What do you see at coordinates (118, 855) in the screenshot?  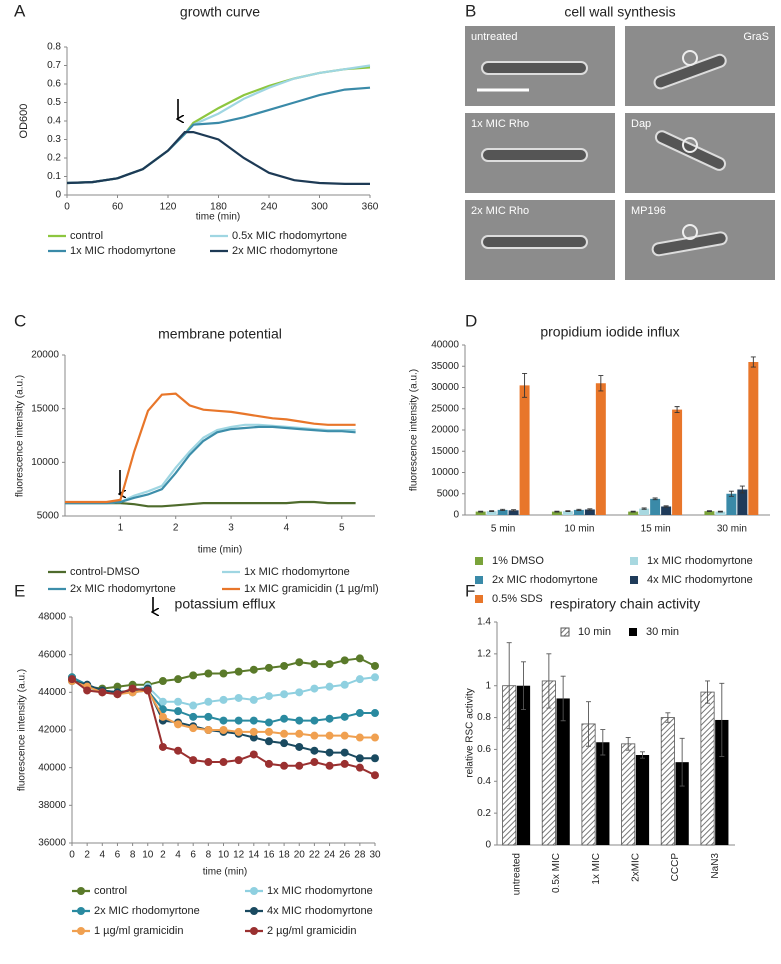 I see `x-tick-label: 6` at bounding box center [118, 855].